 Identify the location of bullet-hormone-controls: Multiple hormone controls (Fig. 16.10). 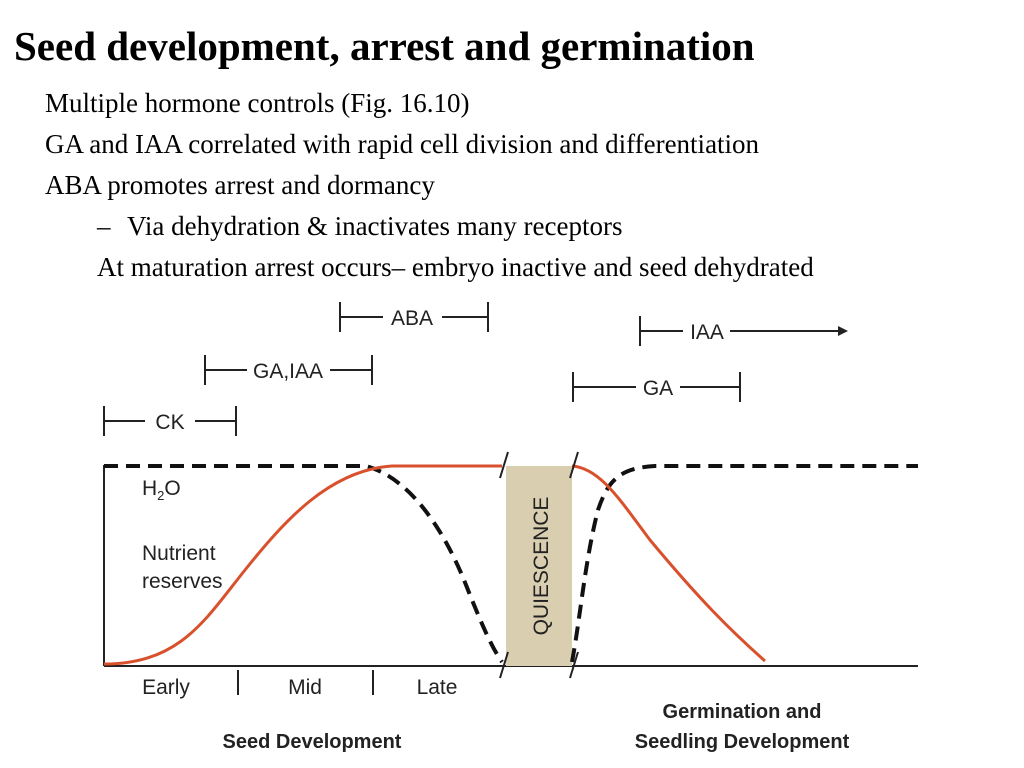
(257, 103).